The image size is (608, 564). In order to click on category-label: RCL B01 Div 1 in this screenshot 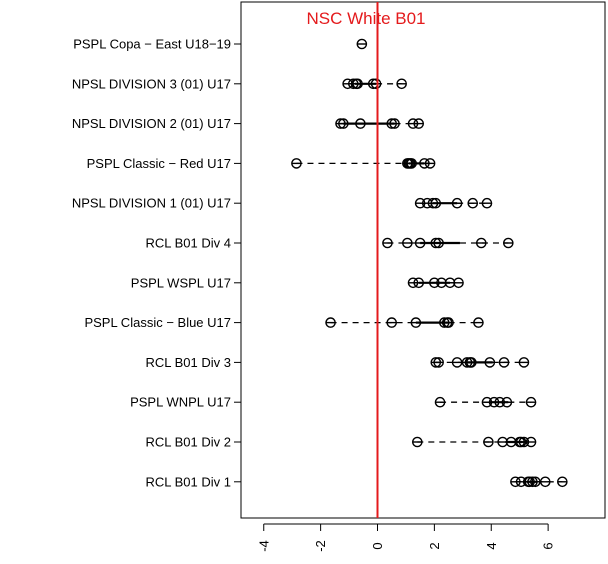, I will do `click(189, 481)`.